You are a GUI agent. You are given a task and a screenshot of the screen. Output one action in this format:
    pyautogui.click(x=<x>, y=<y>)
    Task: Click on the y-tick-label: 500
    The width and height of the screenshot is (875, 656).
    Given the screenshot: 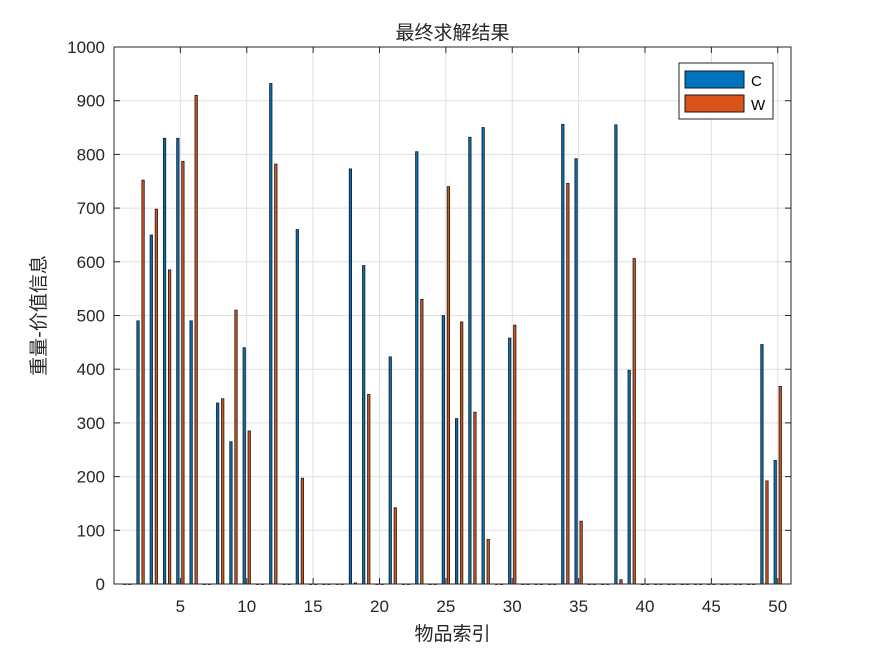 What is the action you would take?
    pyautogui.click(x=91, y=316)
    